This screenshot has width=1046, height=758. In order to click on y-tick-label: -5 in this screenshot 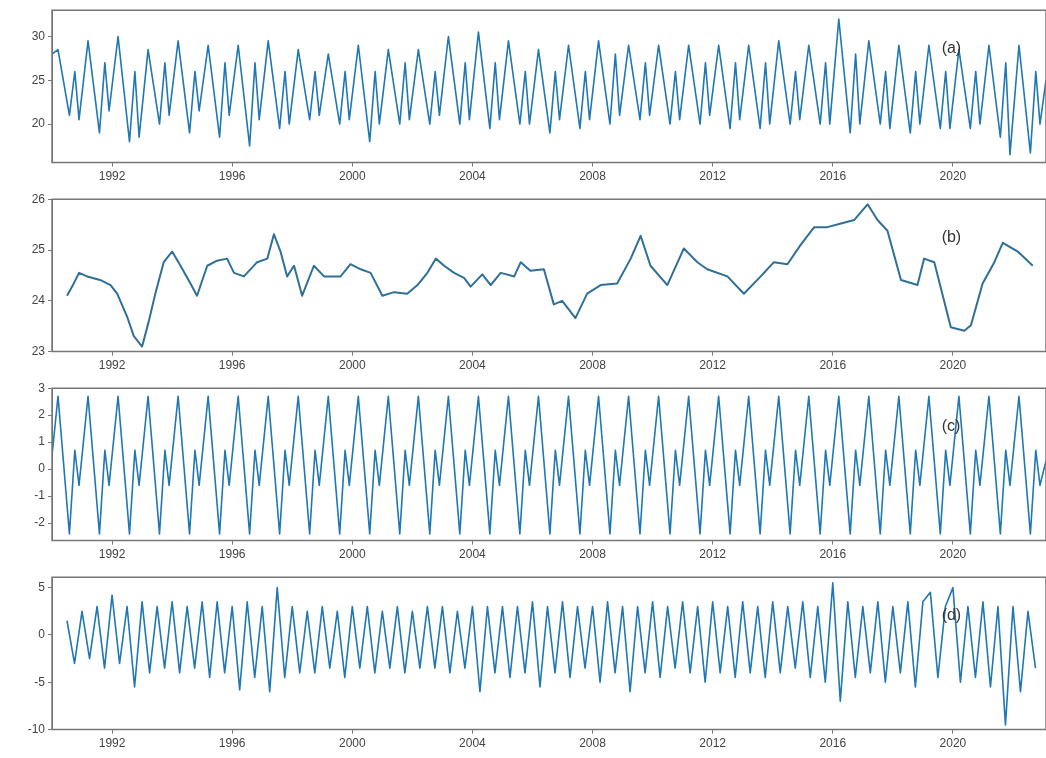, I will do `click(40, 681)`.